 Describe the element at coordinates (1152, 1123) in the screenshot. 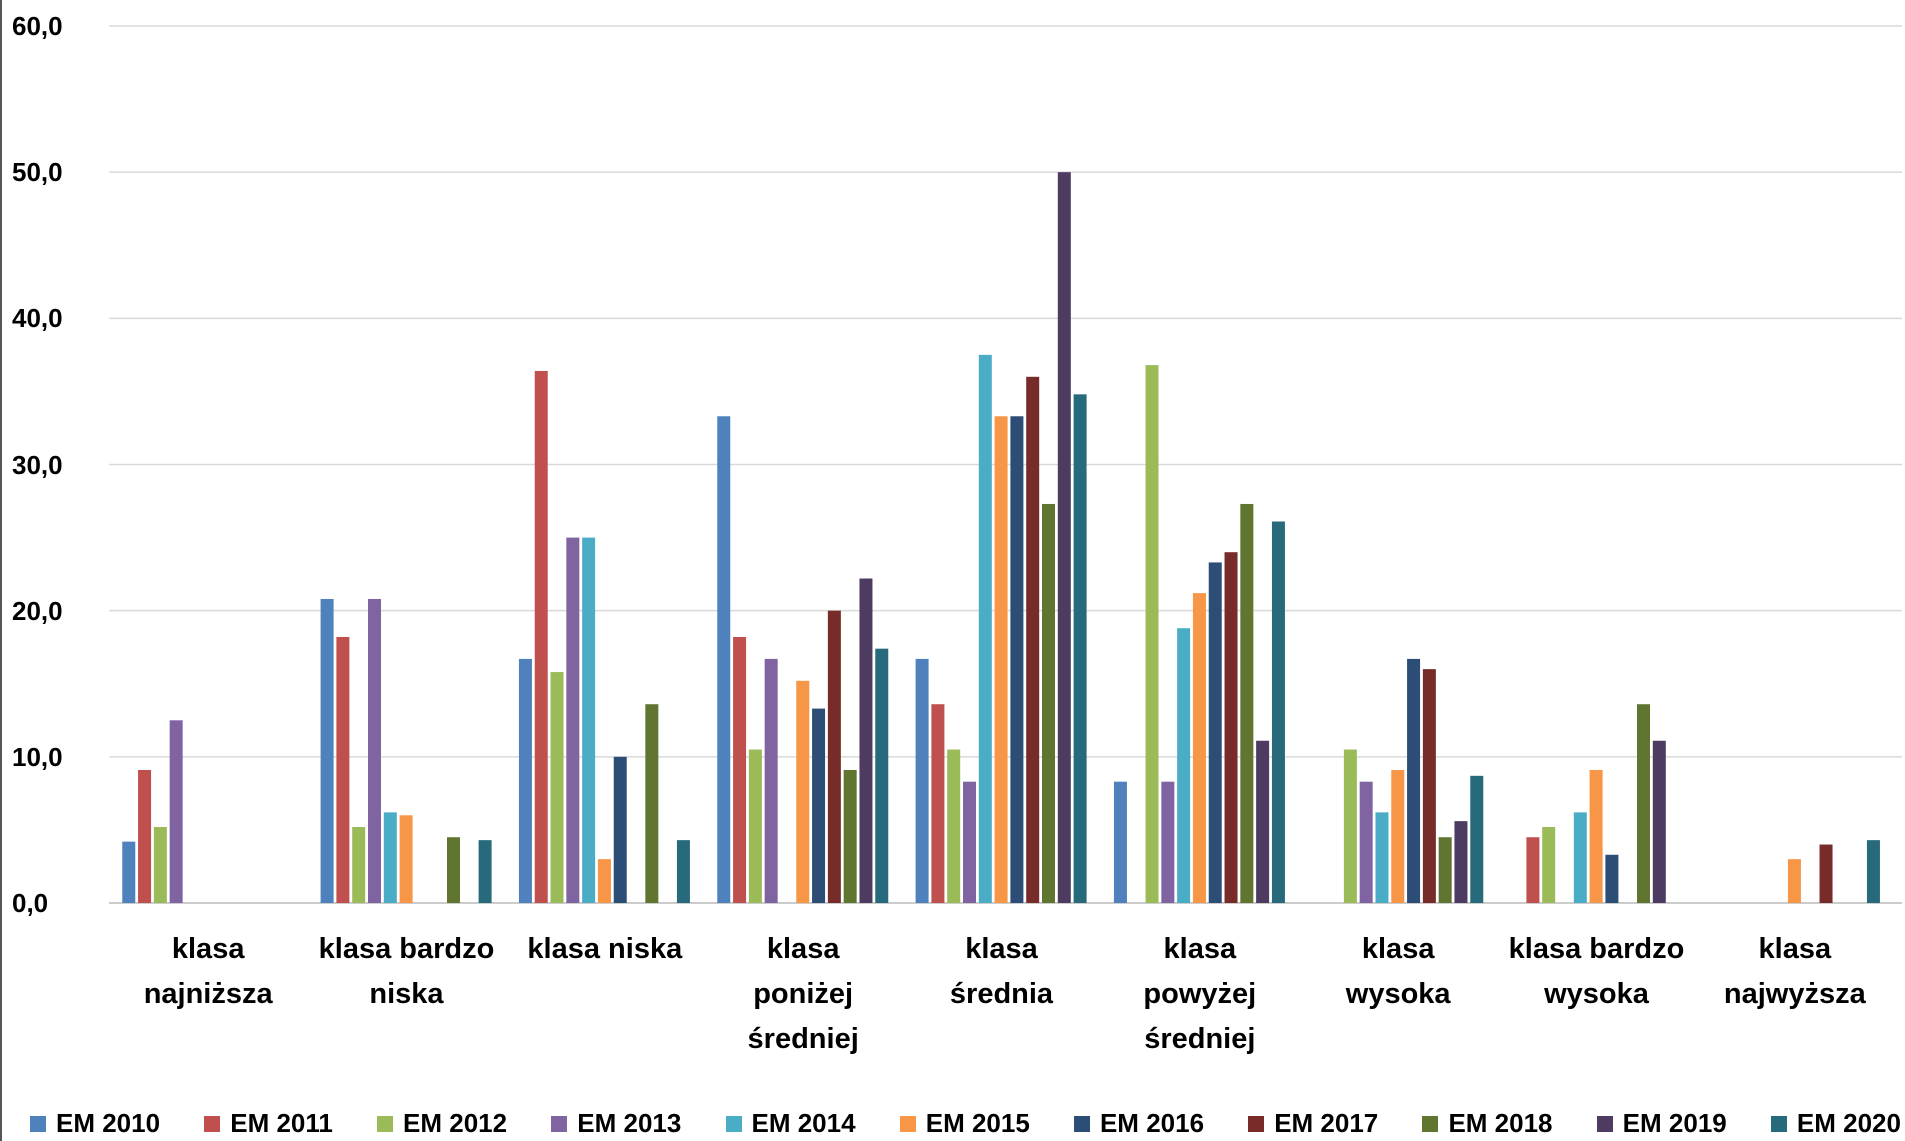

I see `legend-label: EM 2016` at that location.